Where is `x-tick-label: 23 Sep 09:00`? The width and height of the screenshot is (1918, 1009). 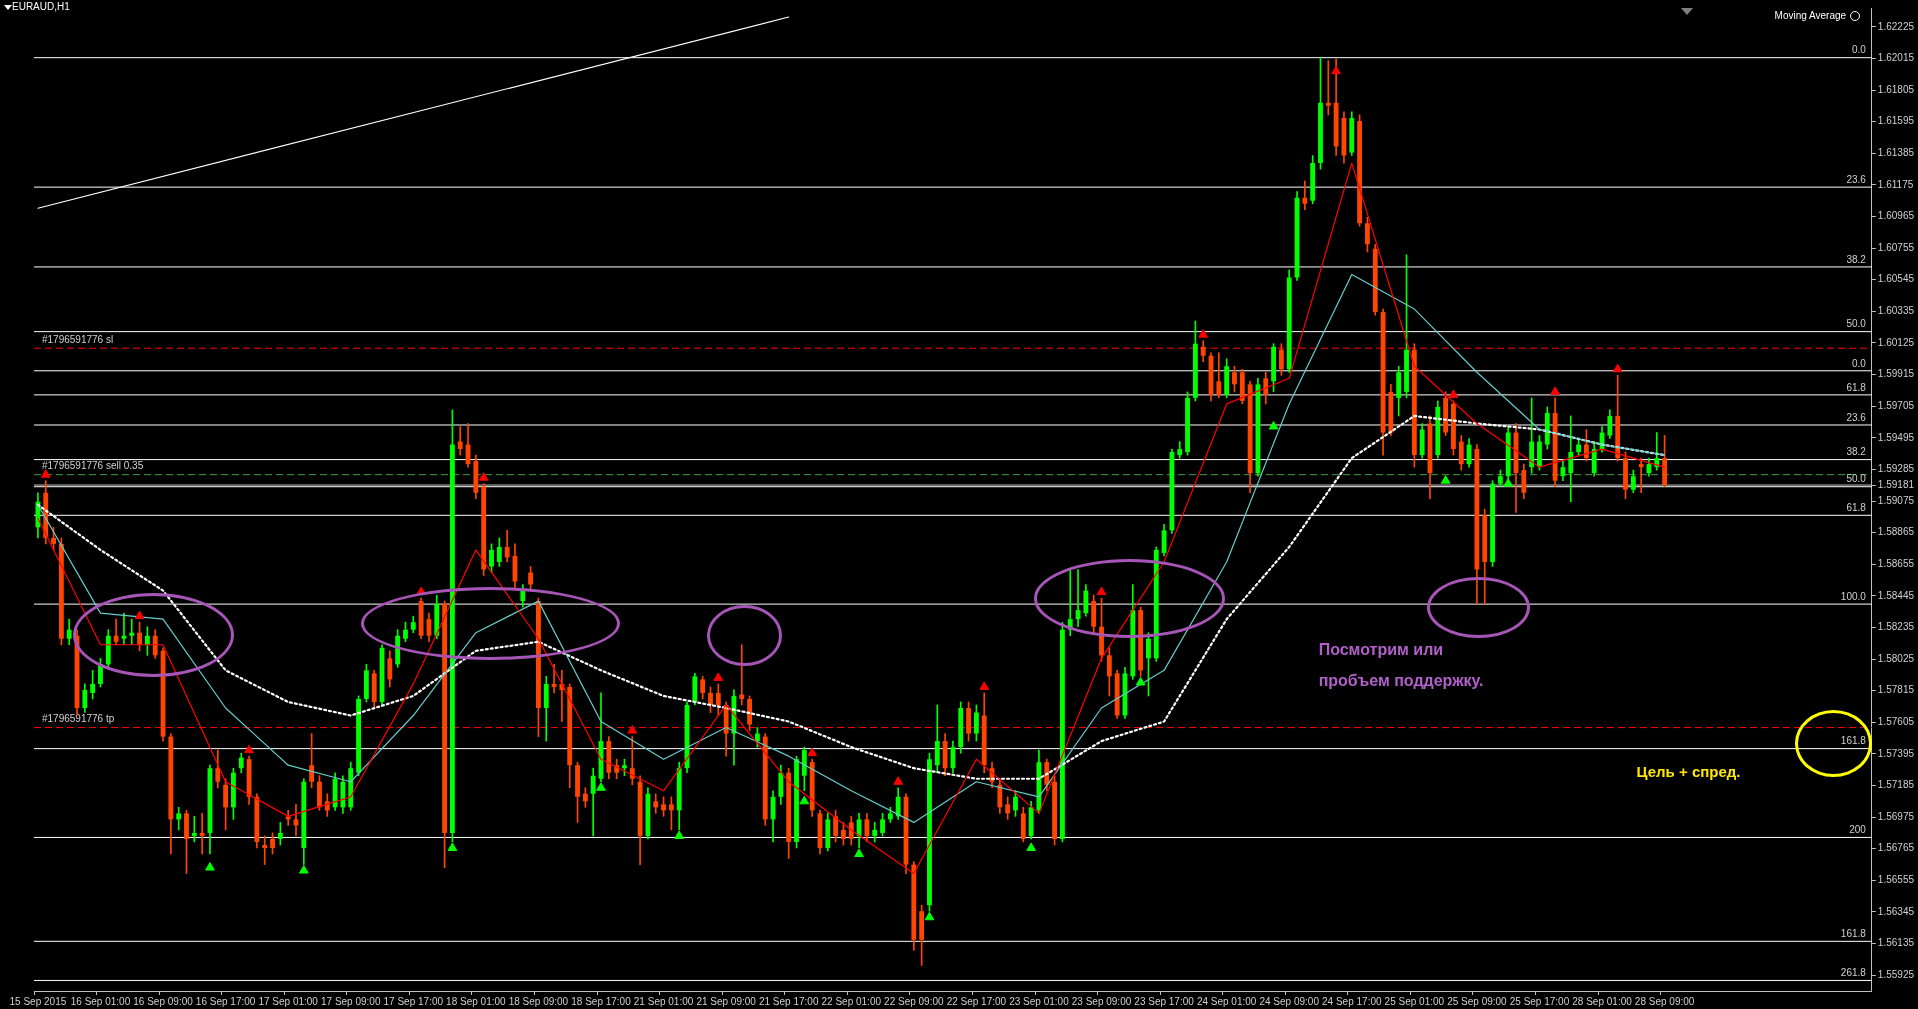
x-tick-label: 23 Sep 09:00 is located at coordinates (1101, 1001).